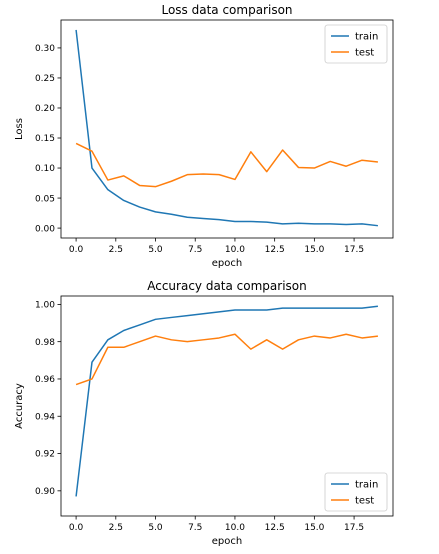  What do you see at coordinates (45, 455) in the screenshot?
I see `y-tick-label: 0.92` at bounding box center [45, 455].